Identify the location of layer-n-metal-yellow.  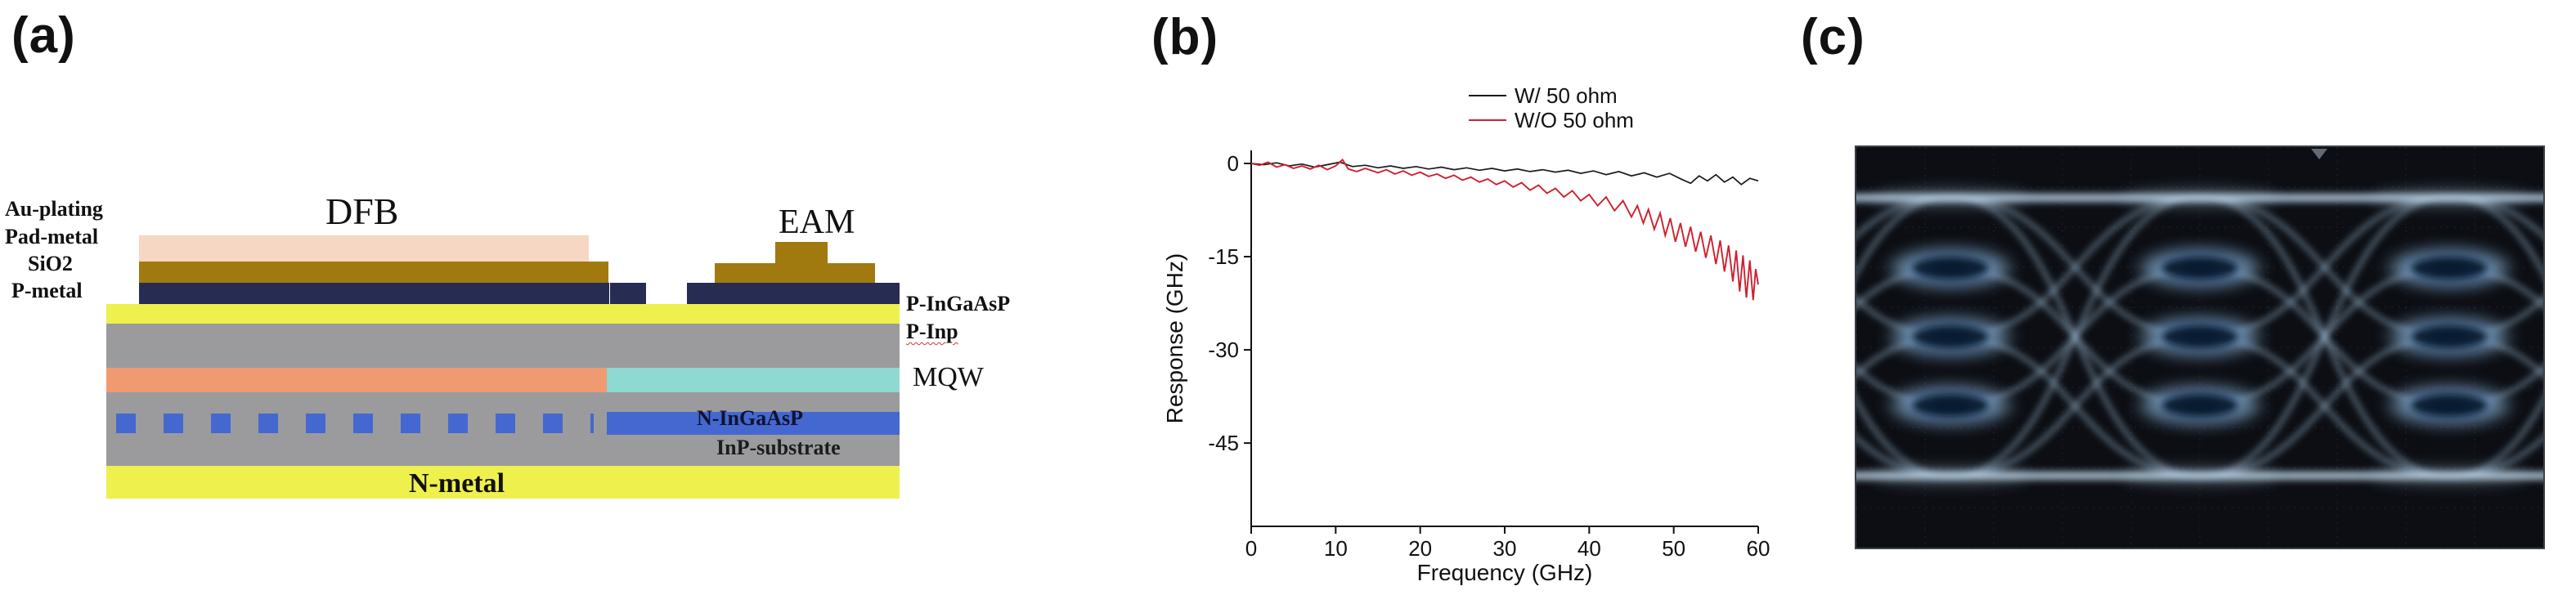
(503, 482).